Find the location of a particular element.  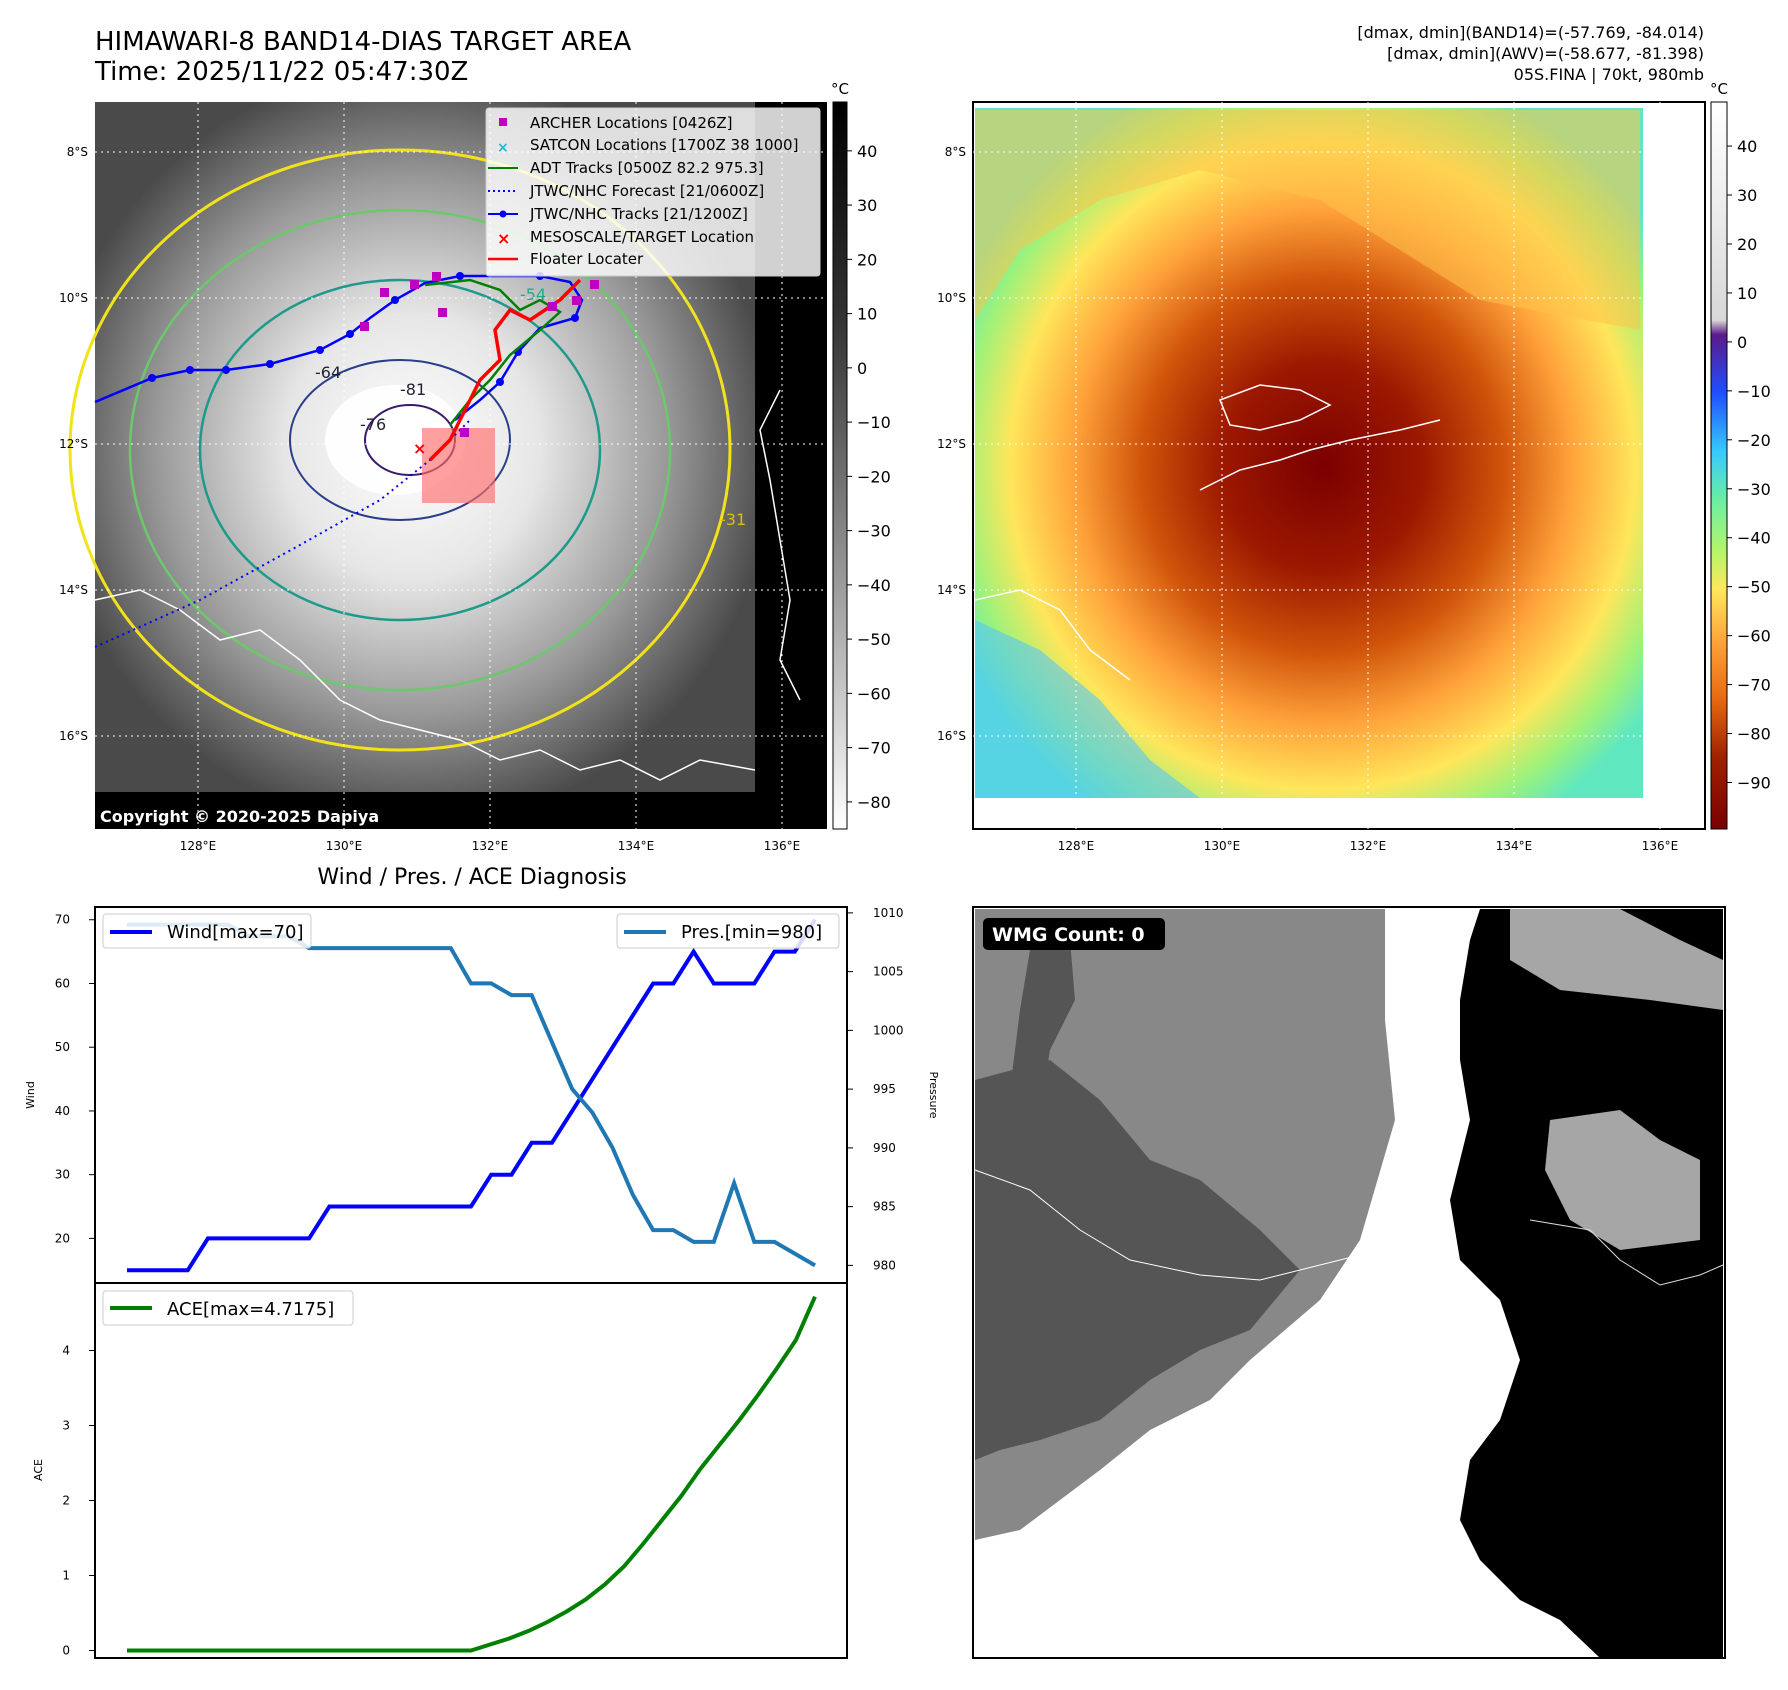

lon-label: 130°E is located at coordinates (1222, 846).